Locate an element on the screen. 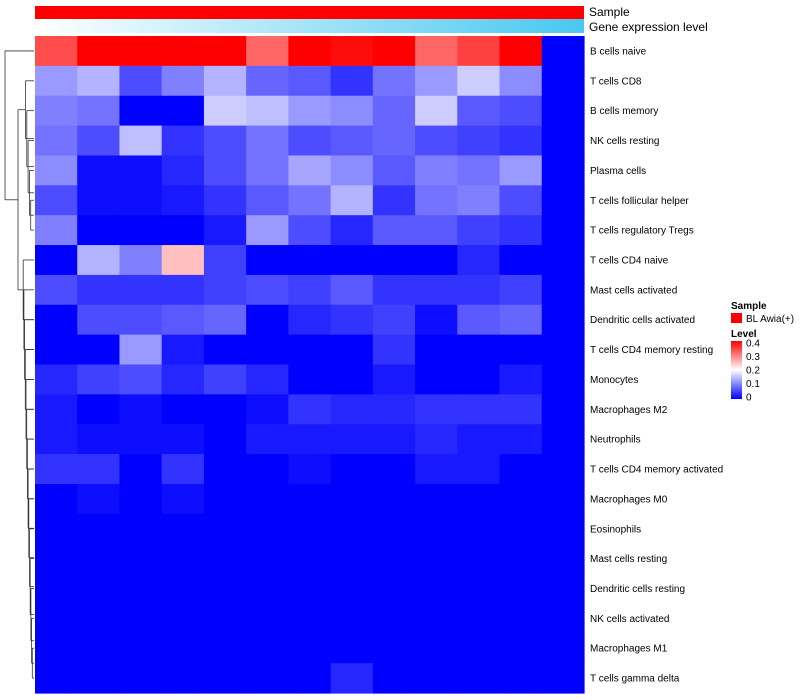  legend-sample-title: Sample is located at coordinates (749, 306).